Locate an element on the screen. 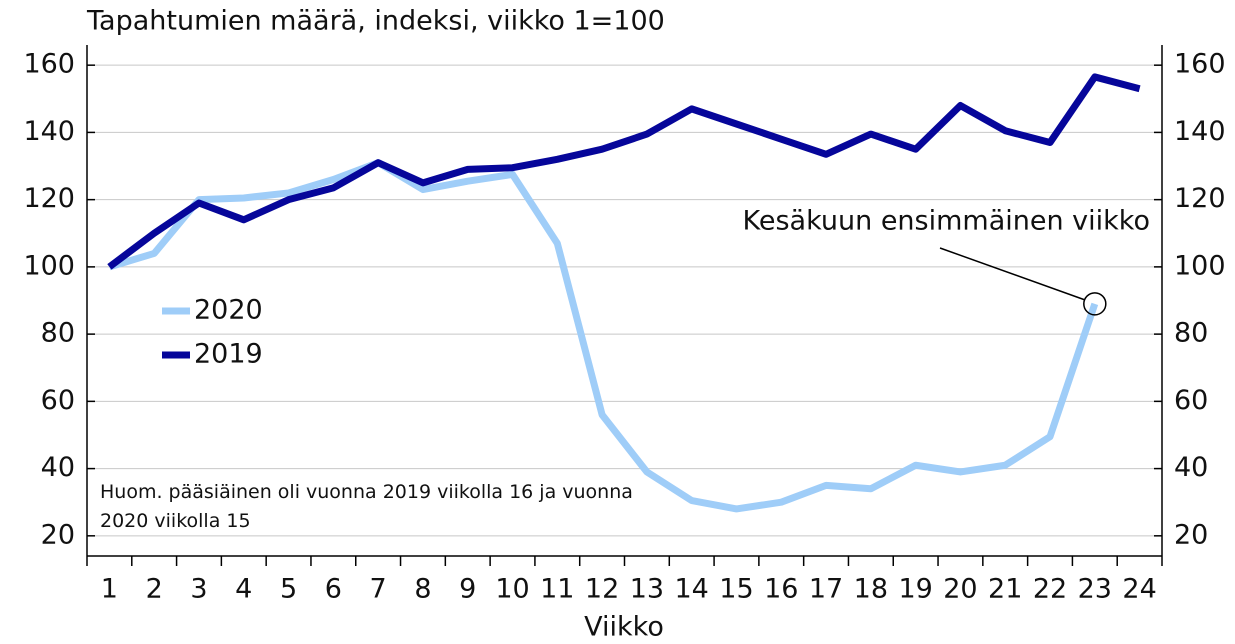 Image resolution: width=1235 pixels, height=644 pixels. x-tick-label: 15 is located at coordinates (736, 589).